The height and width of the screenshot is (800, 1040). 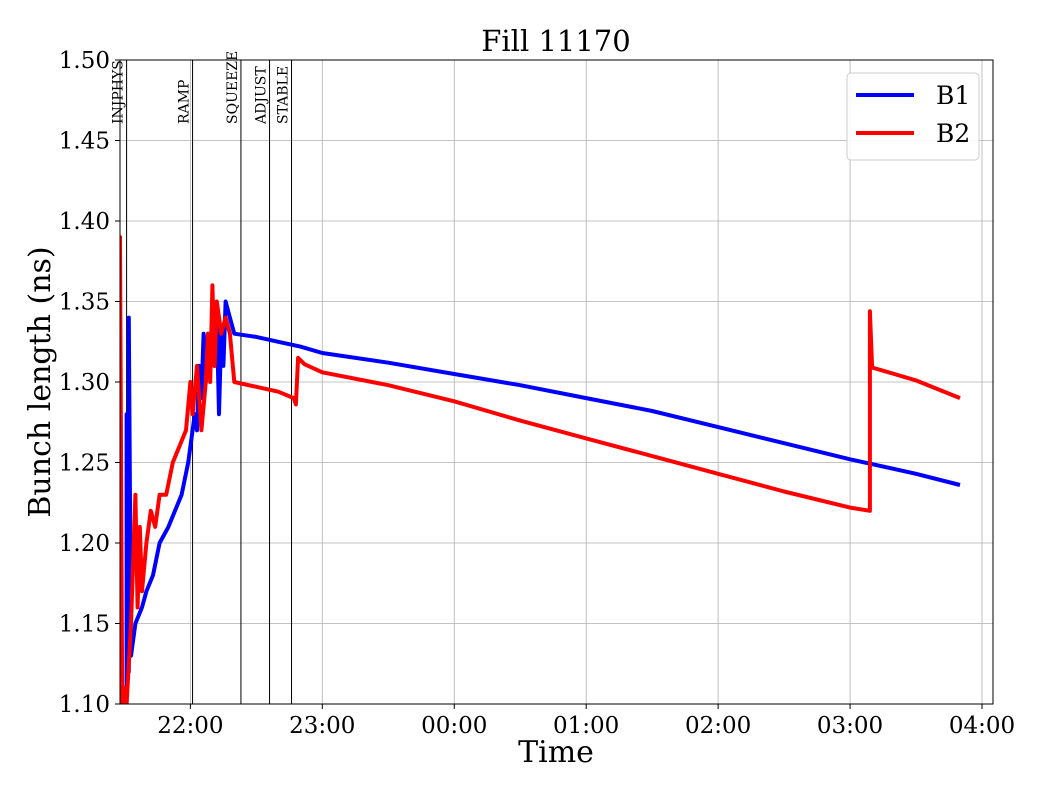 I want to click on y-tick-label: 1.30, so click(x=84, y=383).